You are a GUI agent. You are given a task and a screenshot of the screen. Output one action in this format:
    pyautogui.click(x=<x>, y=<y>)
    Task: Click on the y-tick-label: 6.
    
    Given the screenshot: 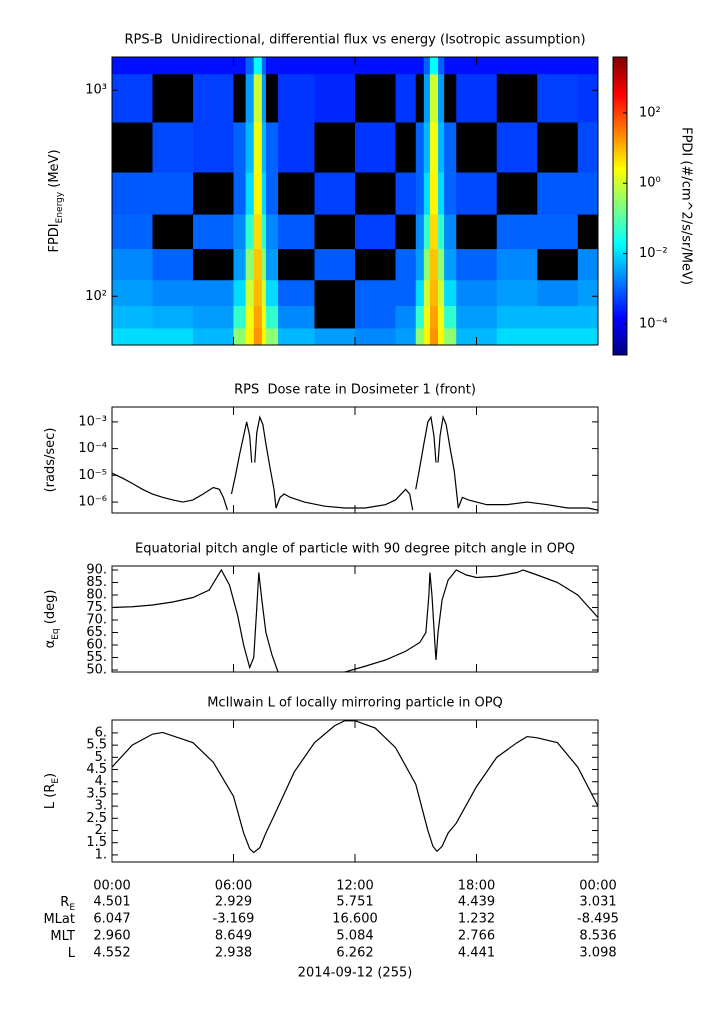 What is the action you would take?
    pyautogui.click(x=101, y=732)
    